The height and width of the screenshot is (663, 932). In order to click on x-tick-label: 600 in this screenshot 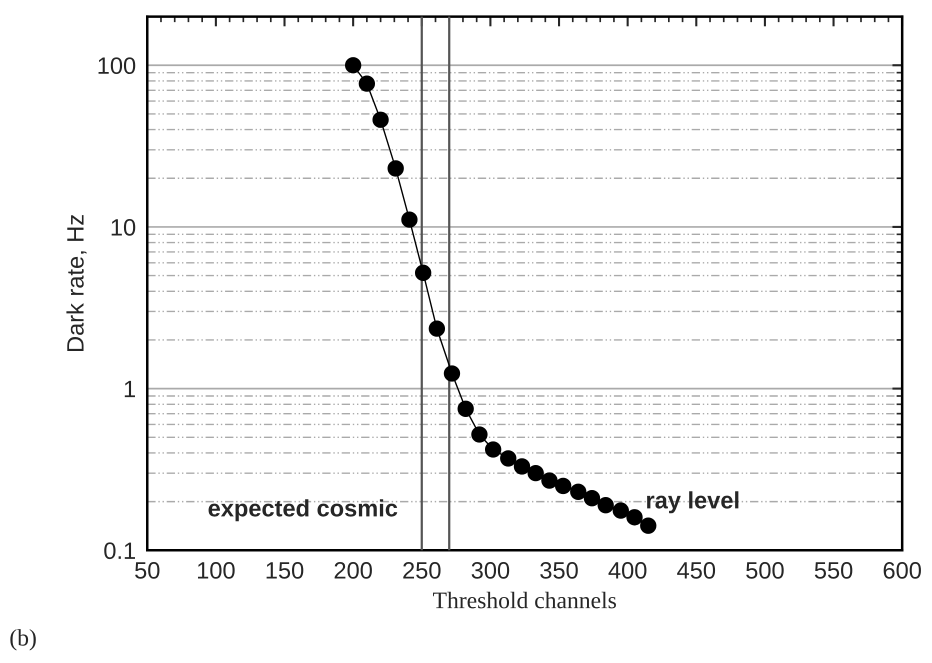, I will do `click(902, 570)`.